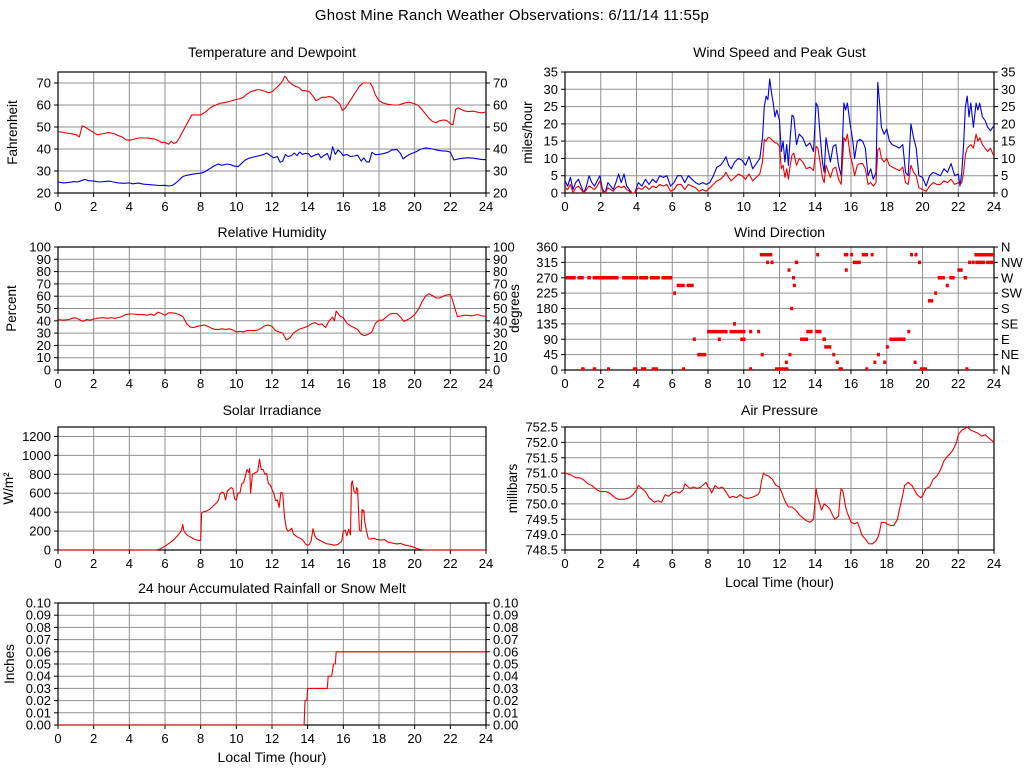  Describe the element at coordinates (36, 436) in the screenshot. I see `y-tick-label: 1200` at that location.